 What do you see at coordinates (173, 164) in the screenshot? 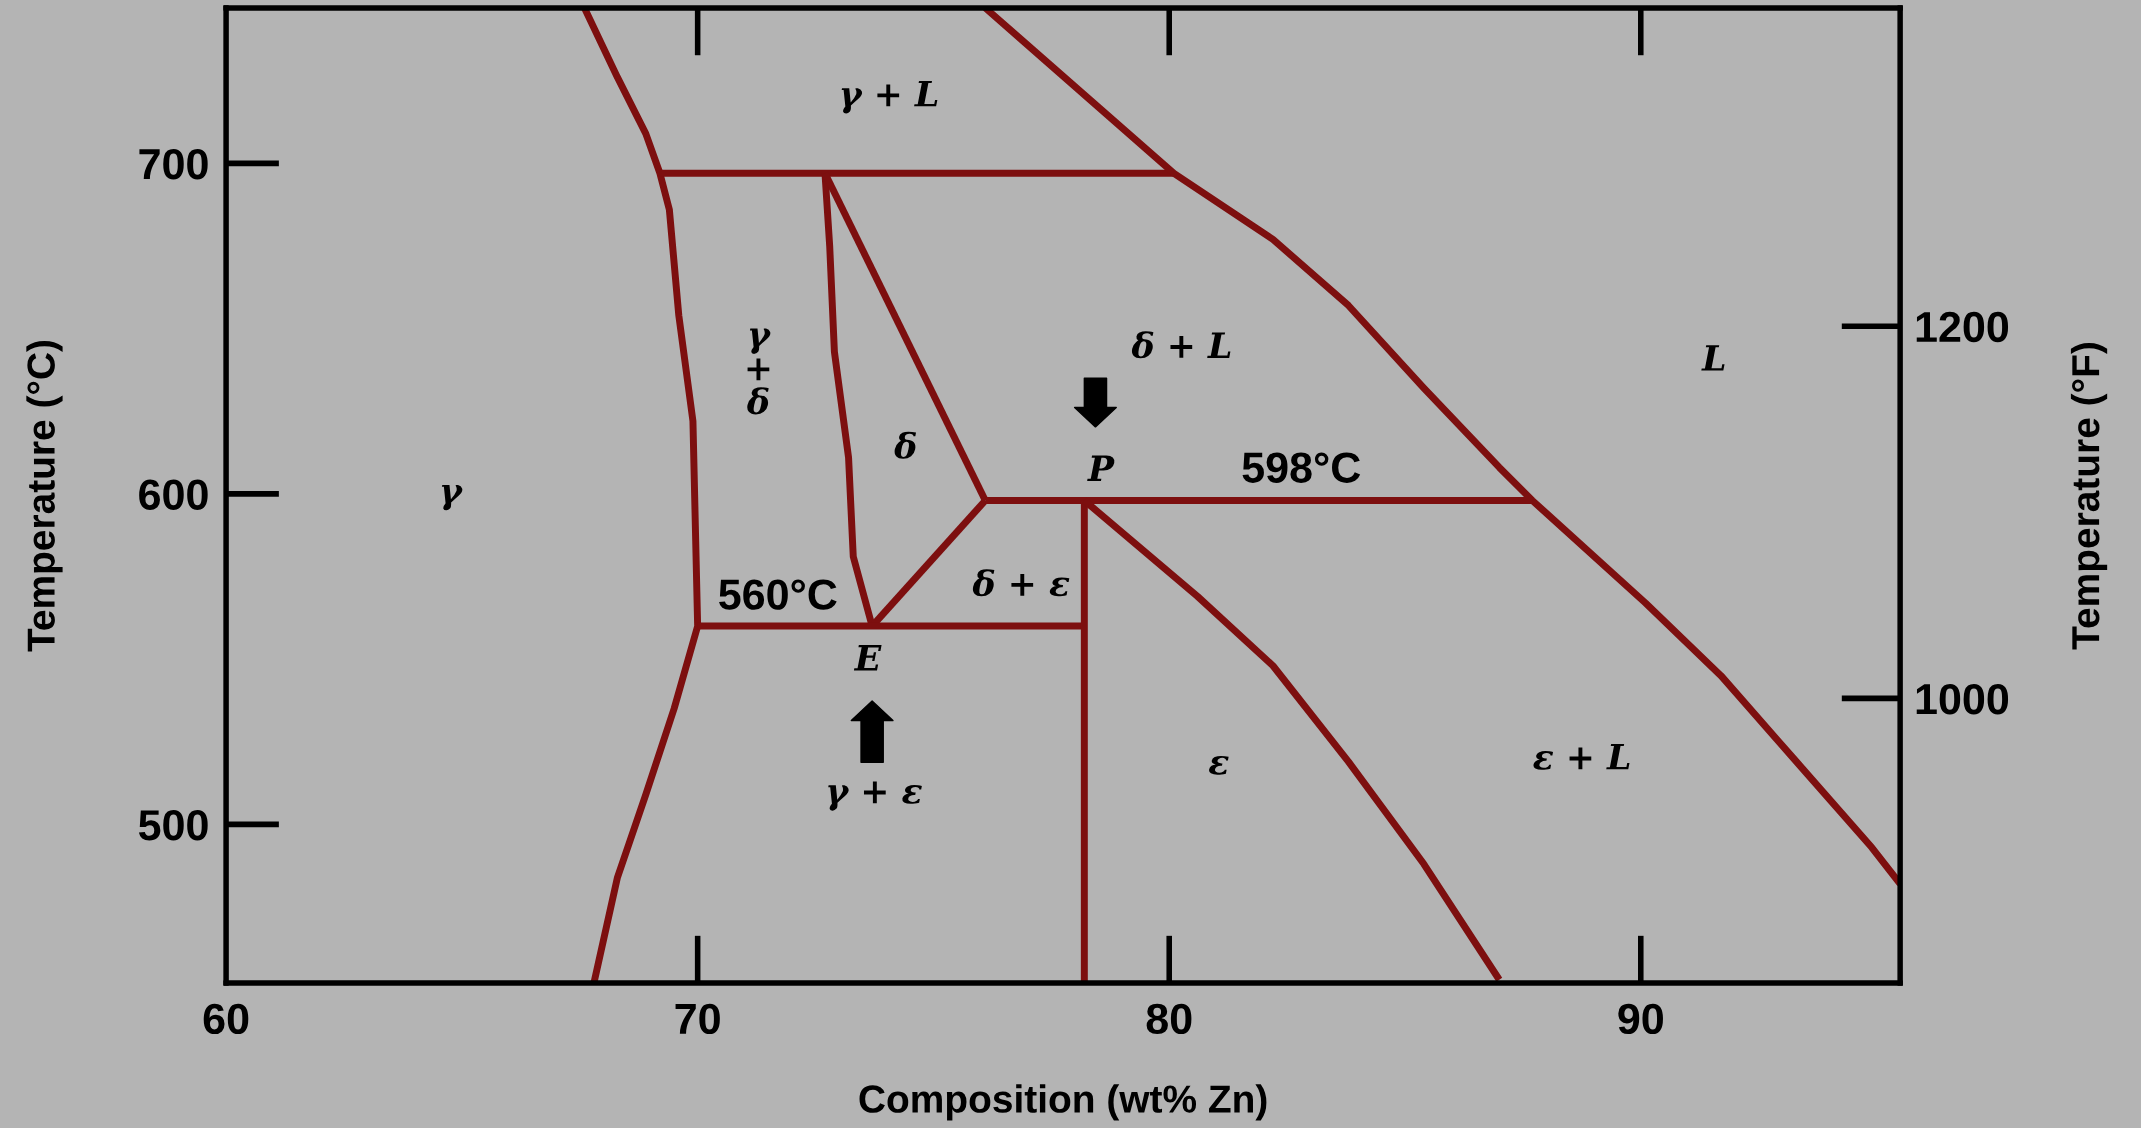
I see `y-tick-label: 700` at bounding box center [173, 164].